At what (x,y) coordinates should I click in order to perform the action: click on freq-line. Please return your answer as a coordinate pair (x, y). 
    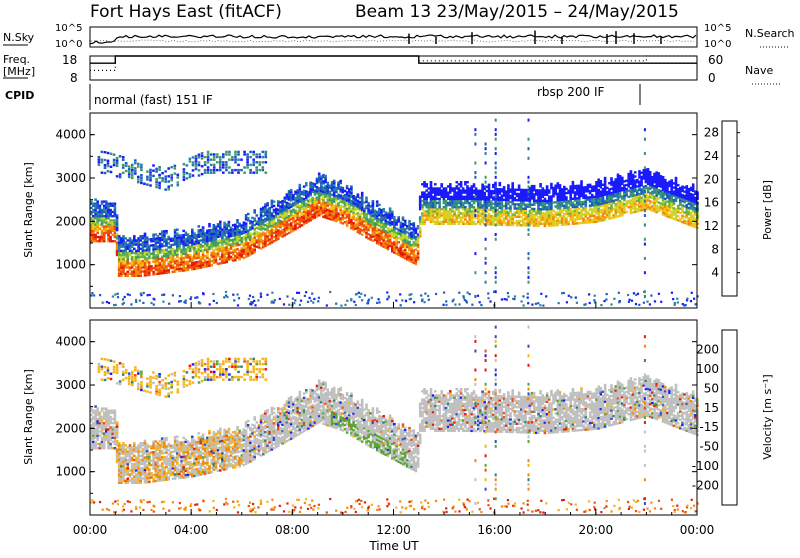
    Looking at the image, I should click on (393, 59).